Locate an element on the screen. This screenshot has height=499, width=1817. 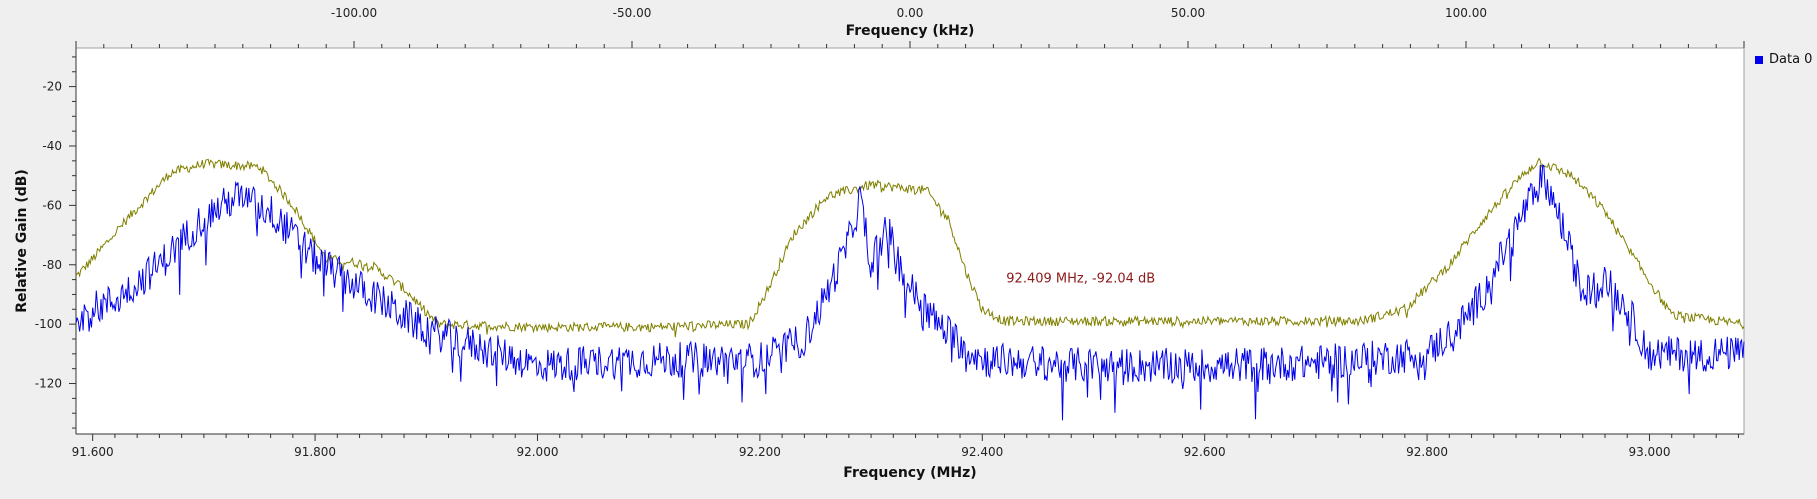
y-tick-label: -20 is located at coordinates (52, 87).